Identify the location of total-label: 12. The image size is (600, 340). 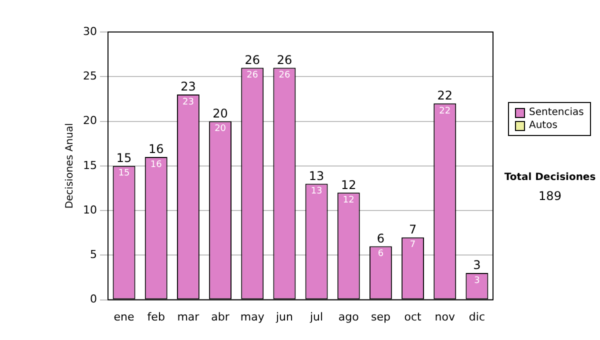
(348, 185).